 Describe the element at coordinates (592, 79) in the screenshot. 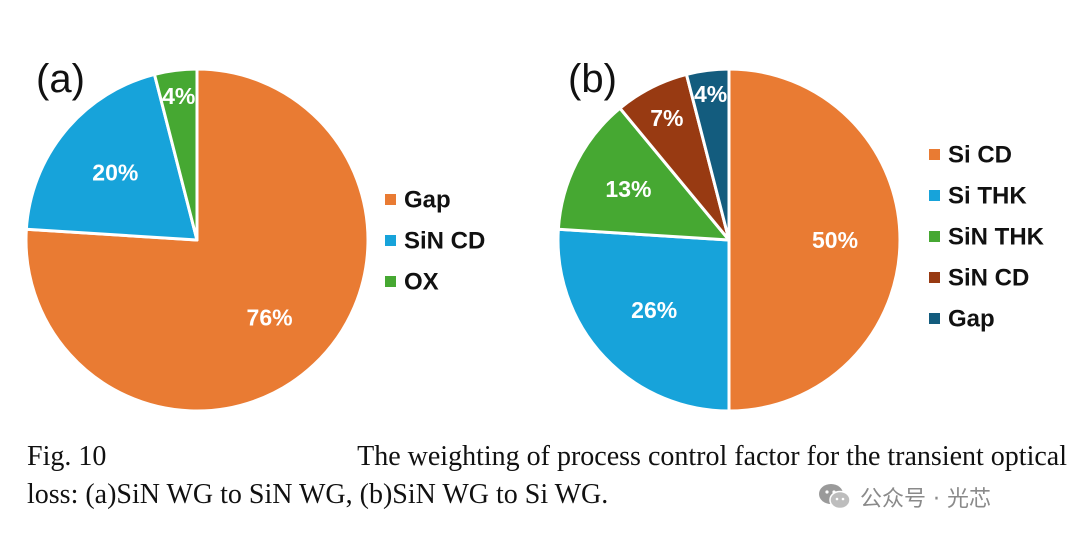

I see `panel-label-b: (b)` at that location.